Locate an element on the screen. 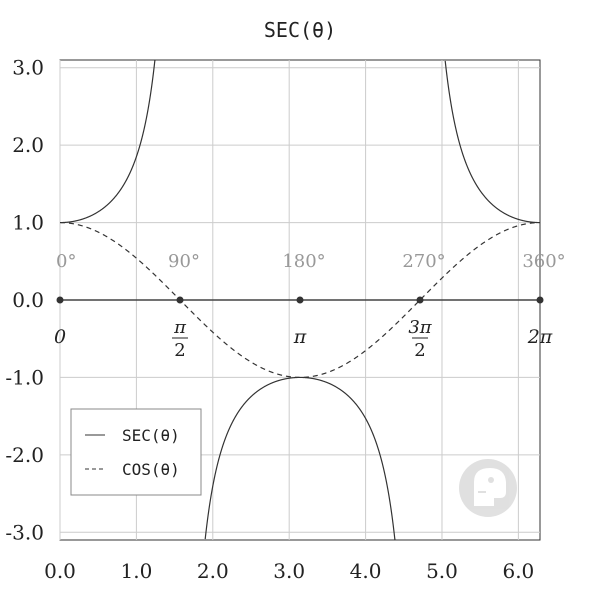 The image size is (600, 600). degree-label: 90° is located at coordinates (184, 261).